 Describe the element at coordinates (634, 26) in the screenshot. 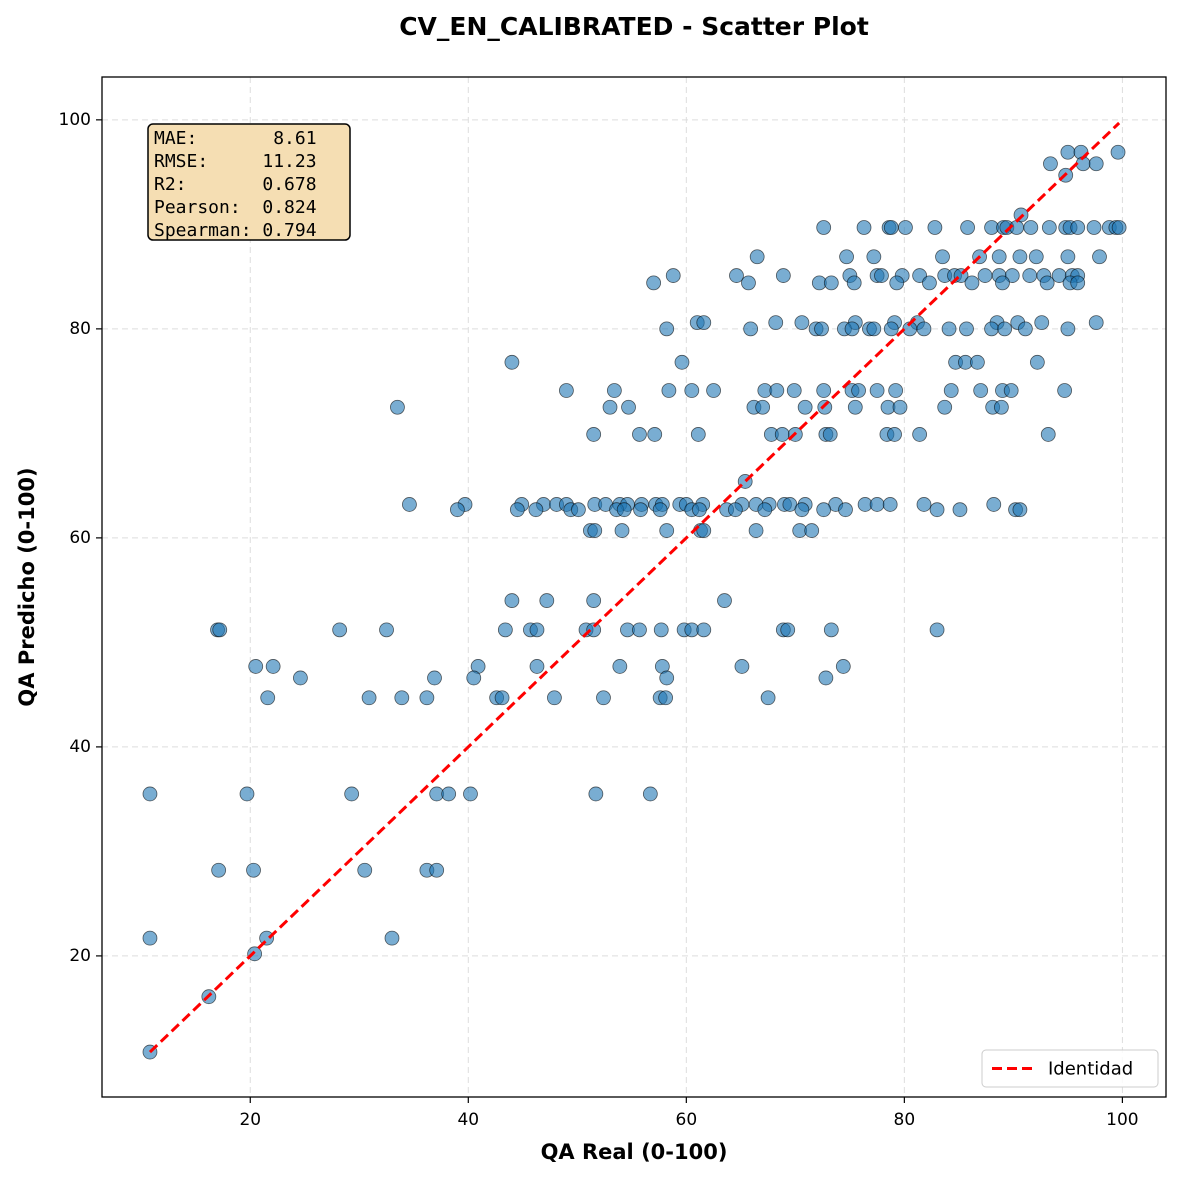

I see `chart-title: CV_EN_CALIBRATED - Scatter Plot` at that location.